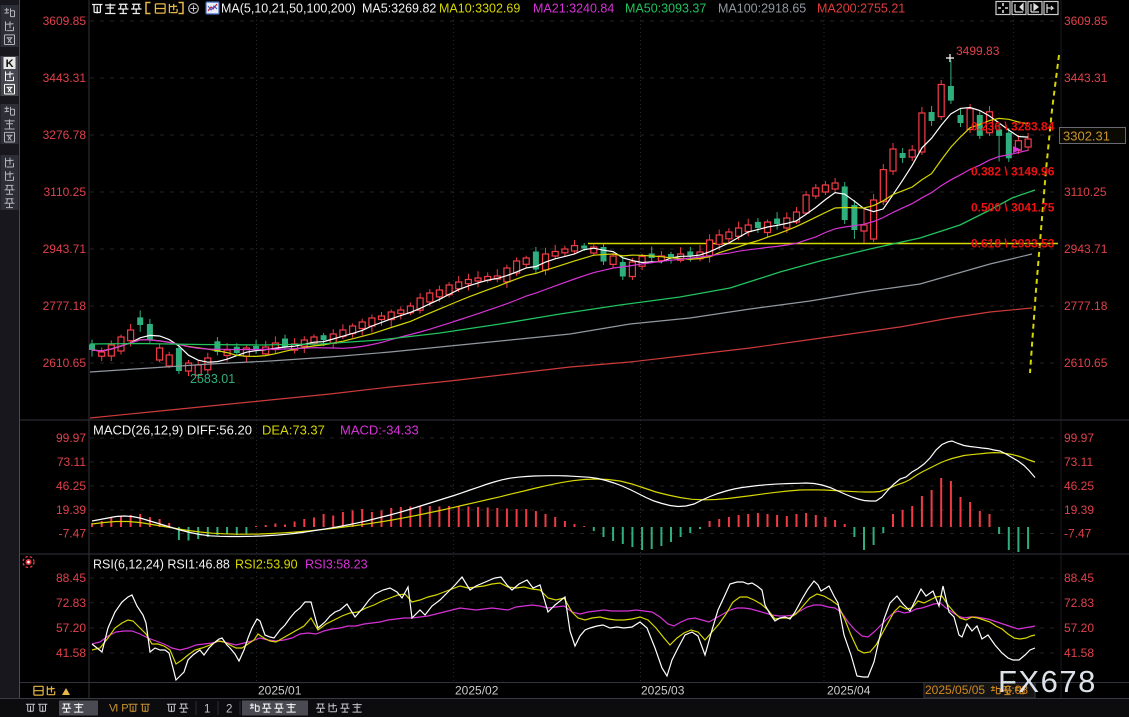 The width and height of the screenshot is (1129, 717). I want to click on svg-text: 2025/03, so click(663, 691).